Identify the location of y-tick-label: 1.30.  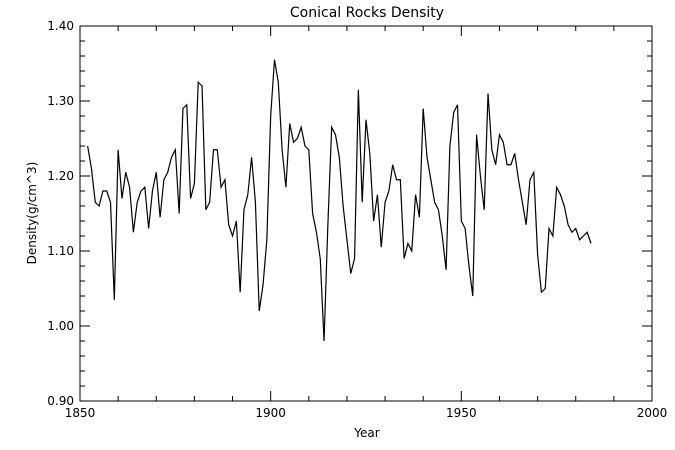
(60, 101).